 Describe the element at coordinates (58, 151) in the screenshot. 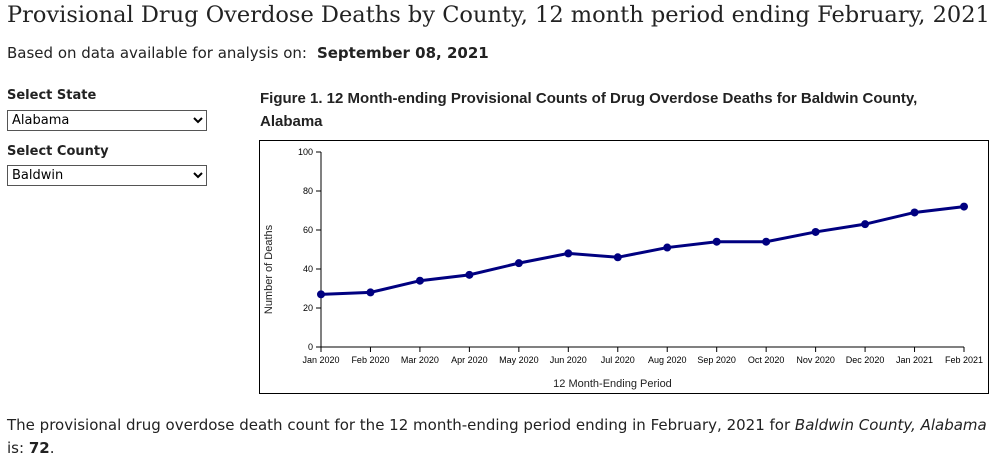

I see `county-label: Select County` at that location.